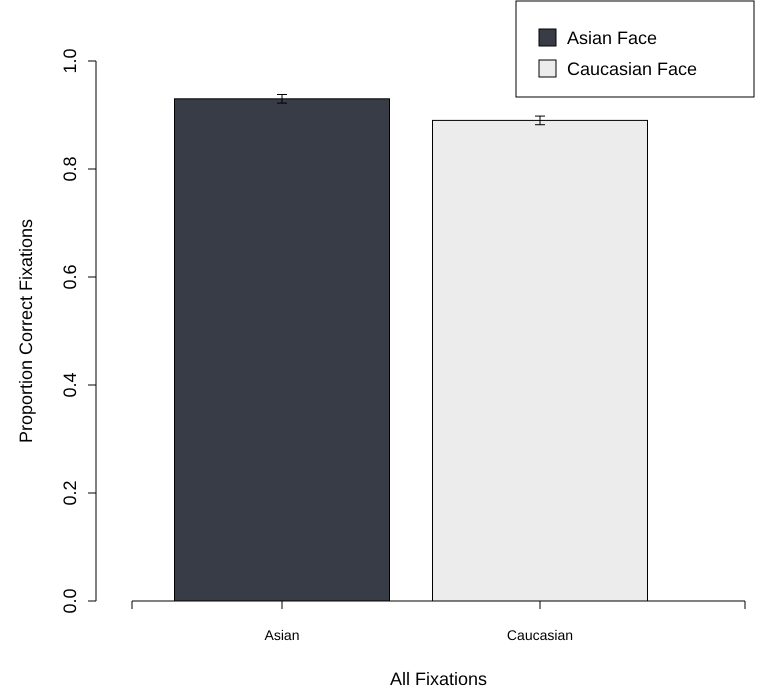 The width and height of the screenshot is (763, 698). I want to click on y-tick-label: 1.0, so click(70, 61).